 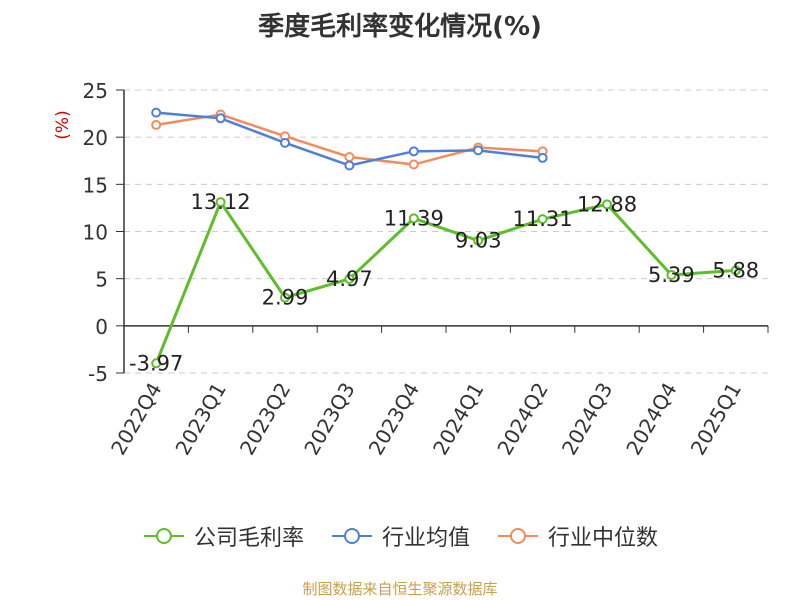 What do you see at coordinates (101, 327) in the screenshot?
I see `y-tick-label: 0` at bounding box center [101, 327].